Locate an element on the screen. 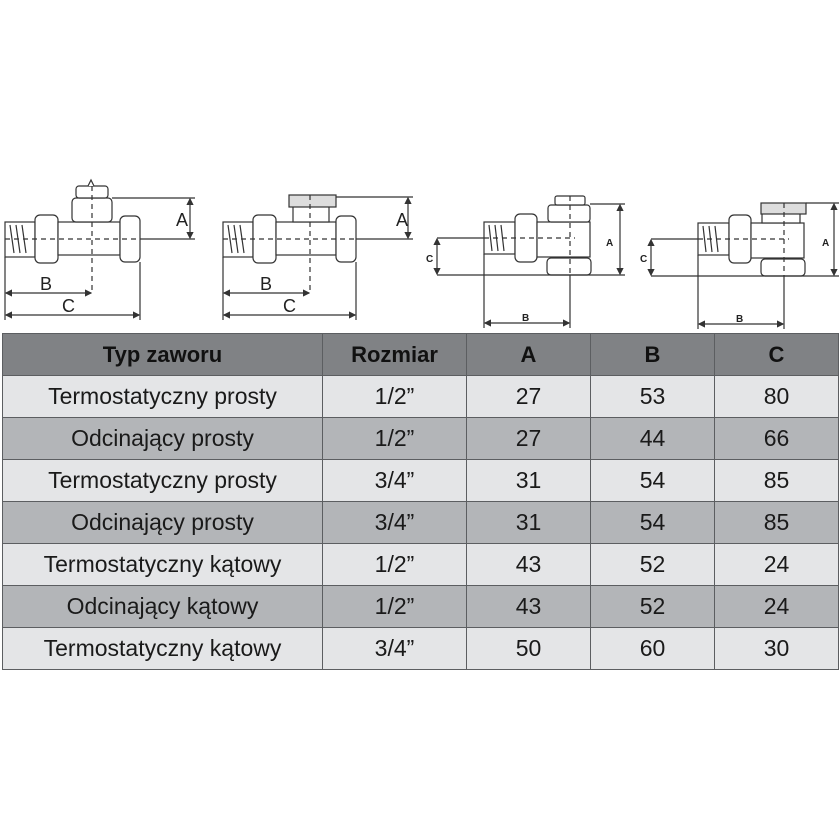  table-row: Termostatyczny prosty 3/4” 31 54 85 is located at coordinates (420, 480).